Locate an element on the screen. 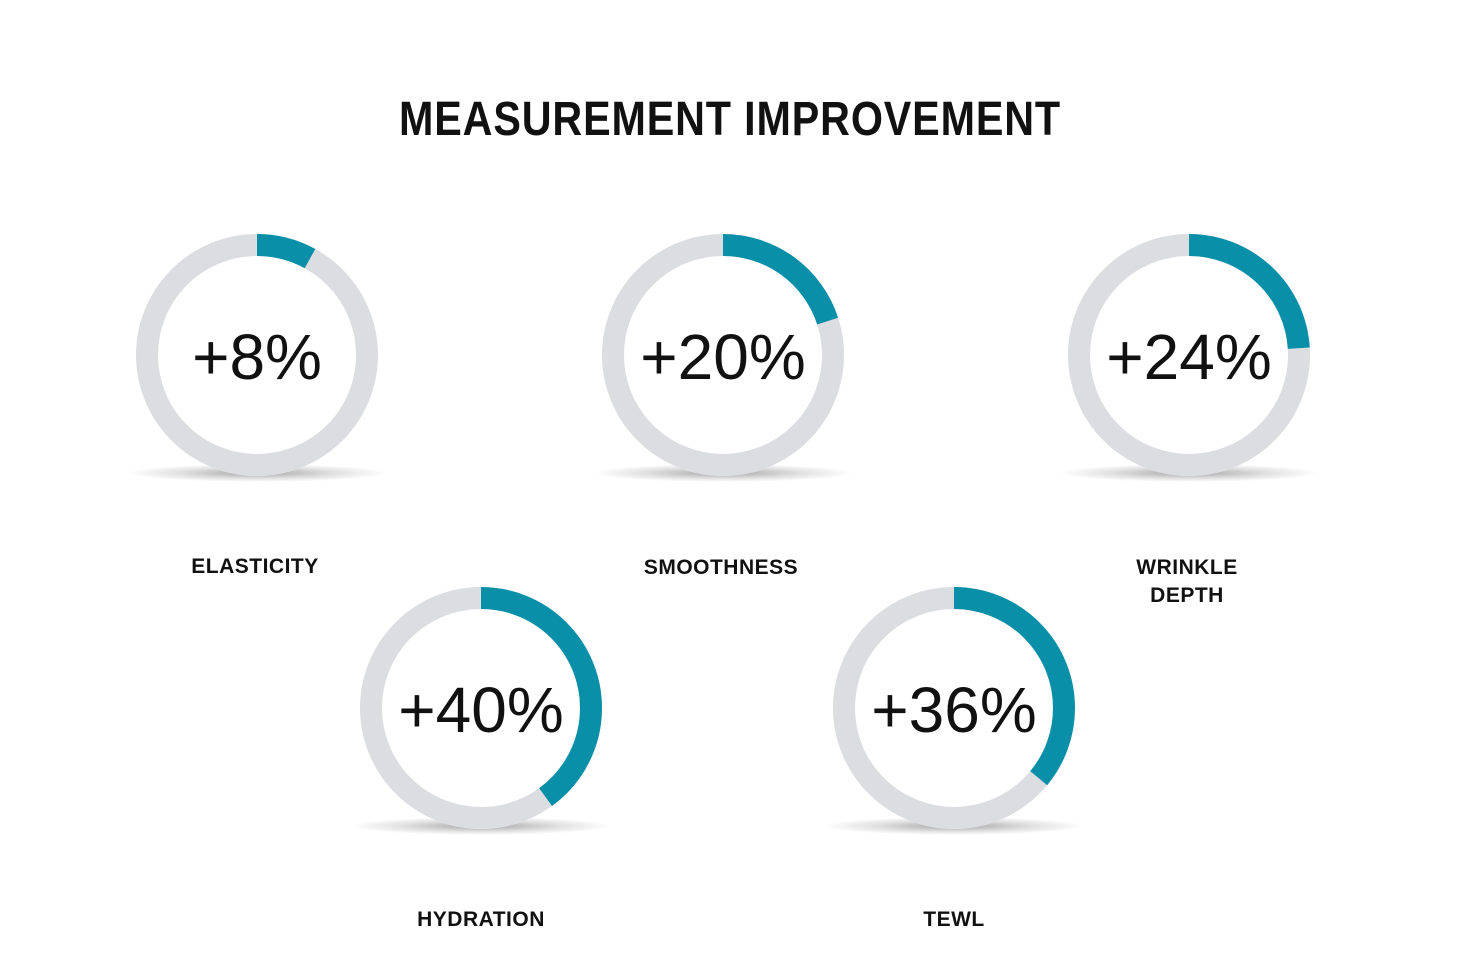  label-elasticity: ELASTICITY is located at coordinates (255, 566).